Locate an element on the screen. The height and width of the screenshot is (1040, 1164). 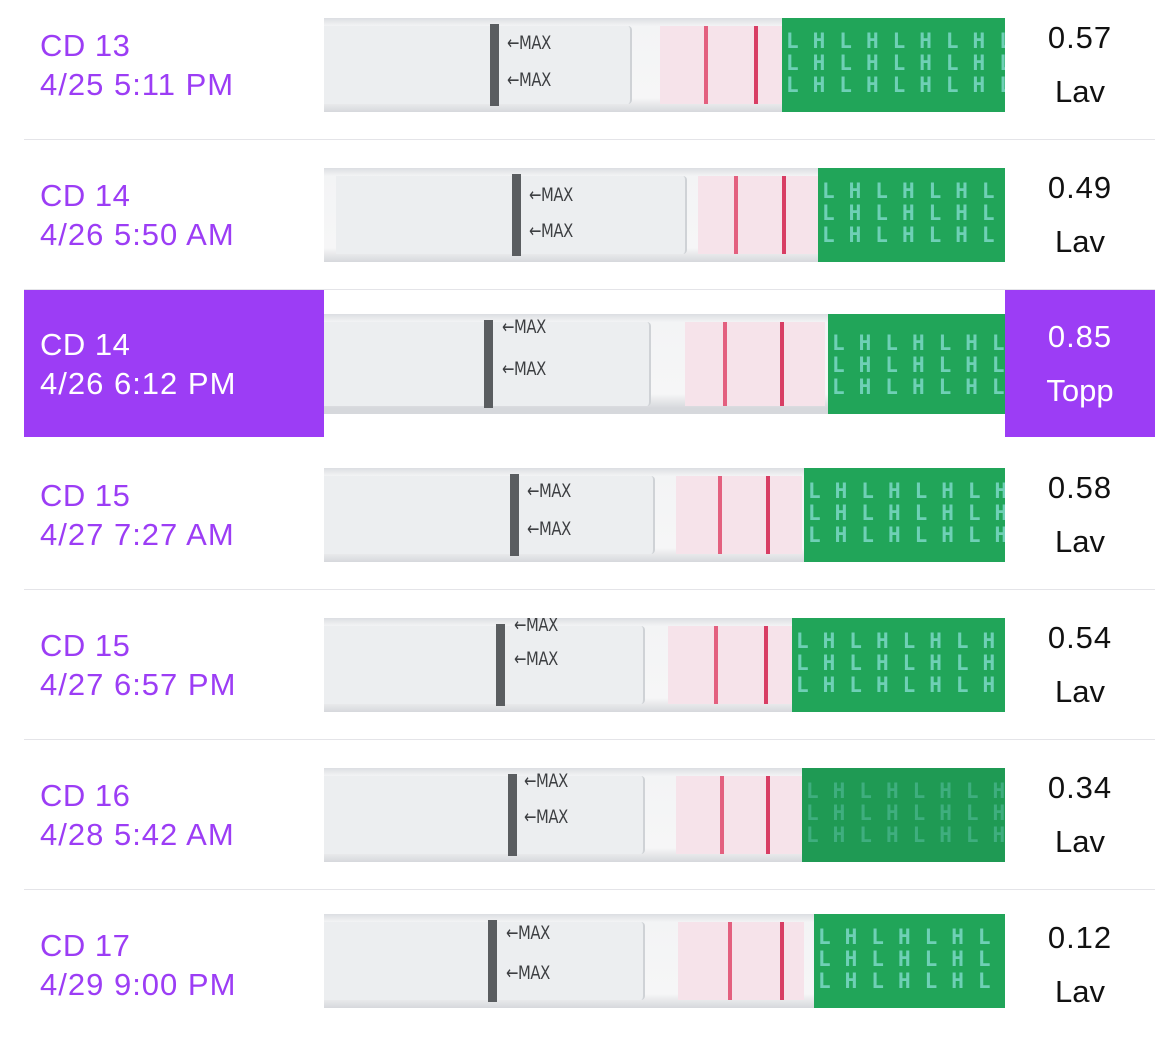
lh-ratio-value: 0.58 is located at coordinates (1080, 487).